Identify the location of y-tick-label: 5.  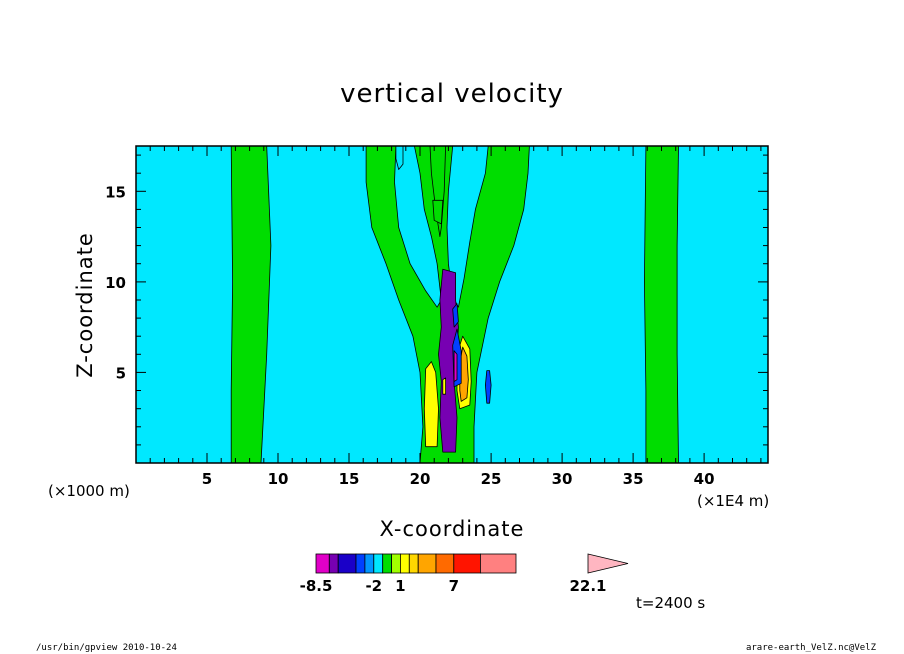
(121, 373).